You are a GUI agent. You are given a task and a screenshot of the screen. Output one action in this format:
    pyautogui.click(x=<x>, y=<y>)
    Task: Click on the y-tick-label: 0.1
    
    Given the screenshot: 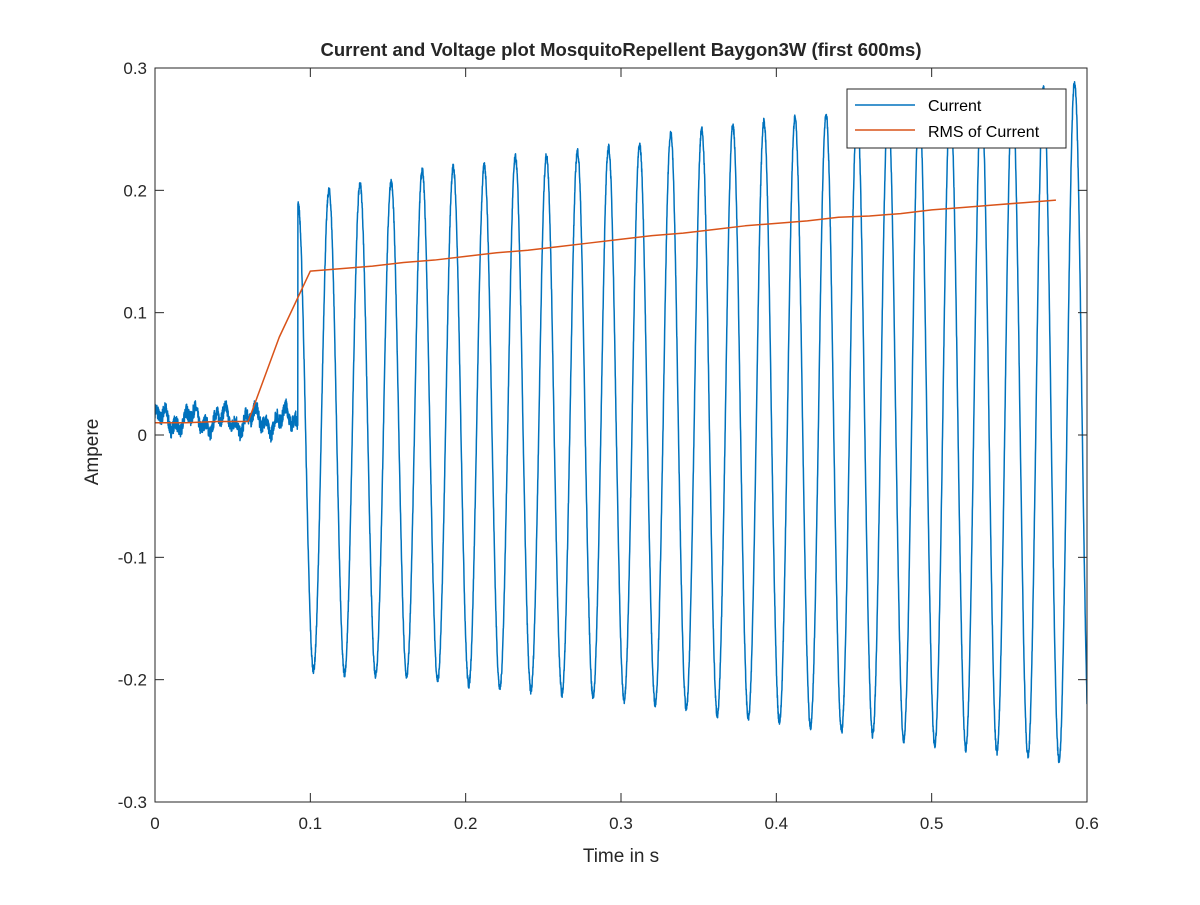 What is the action you would take?
    pyautogui.click(x=135, y=313)
    